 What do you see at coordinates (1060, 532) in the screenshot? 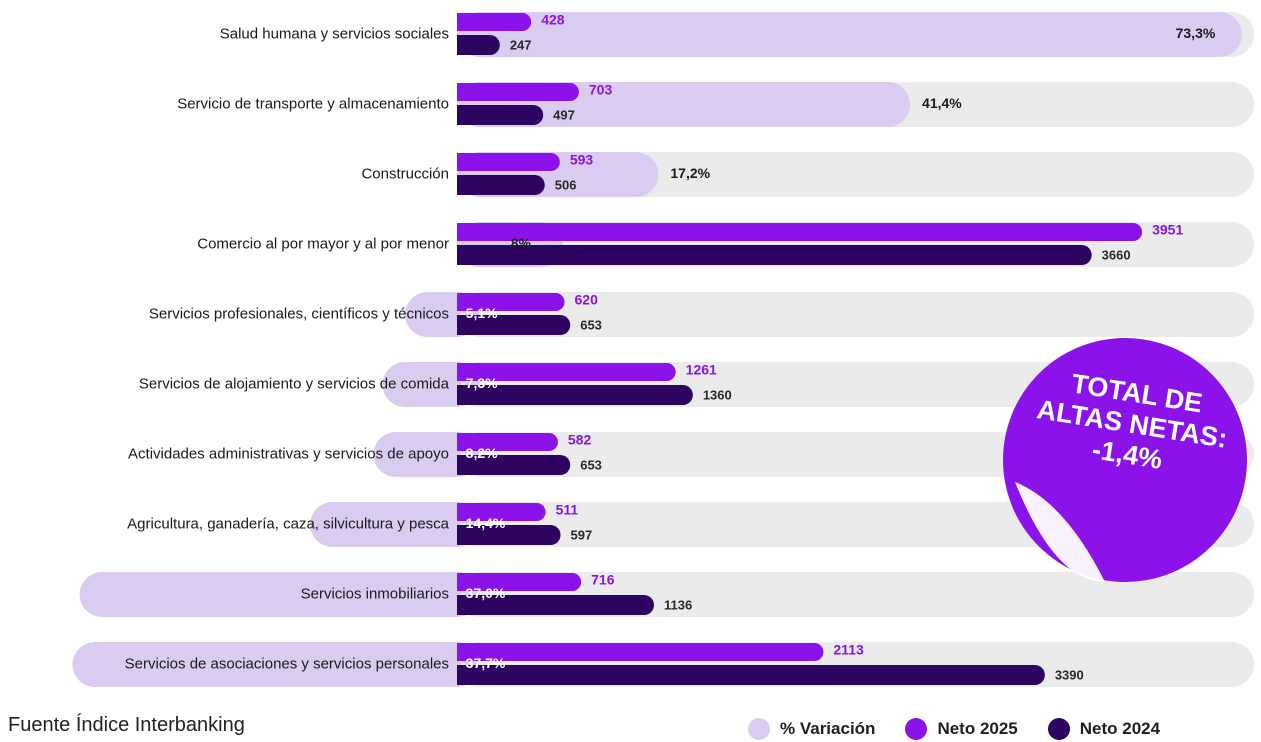
I see `sticker-curl` at bounding box center [1060, 532].